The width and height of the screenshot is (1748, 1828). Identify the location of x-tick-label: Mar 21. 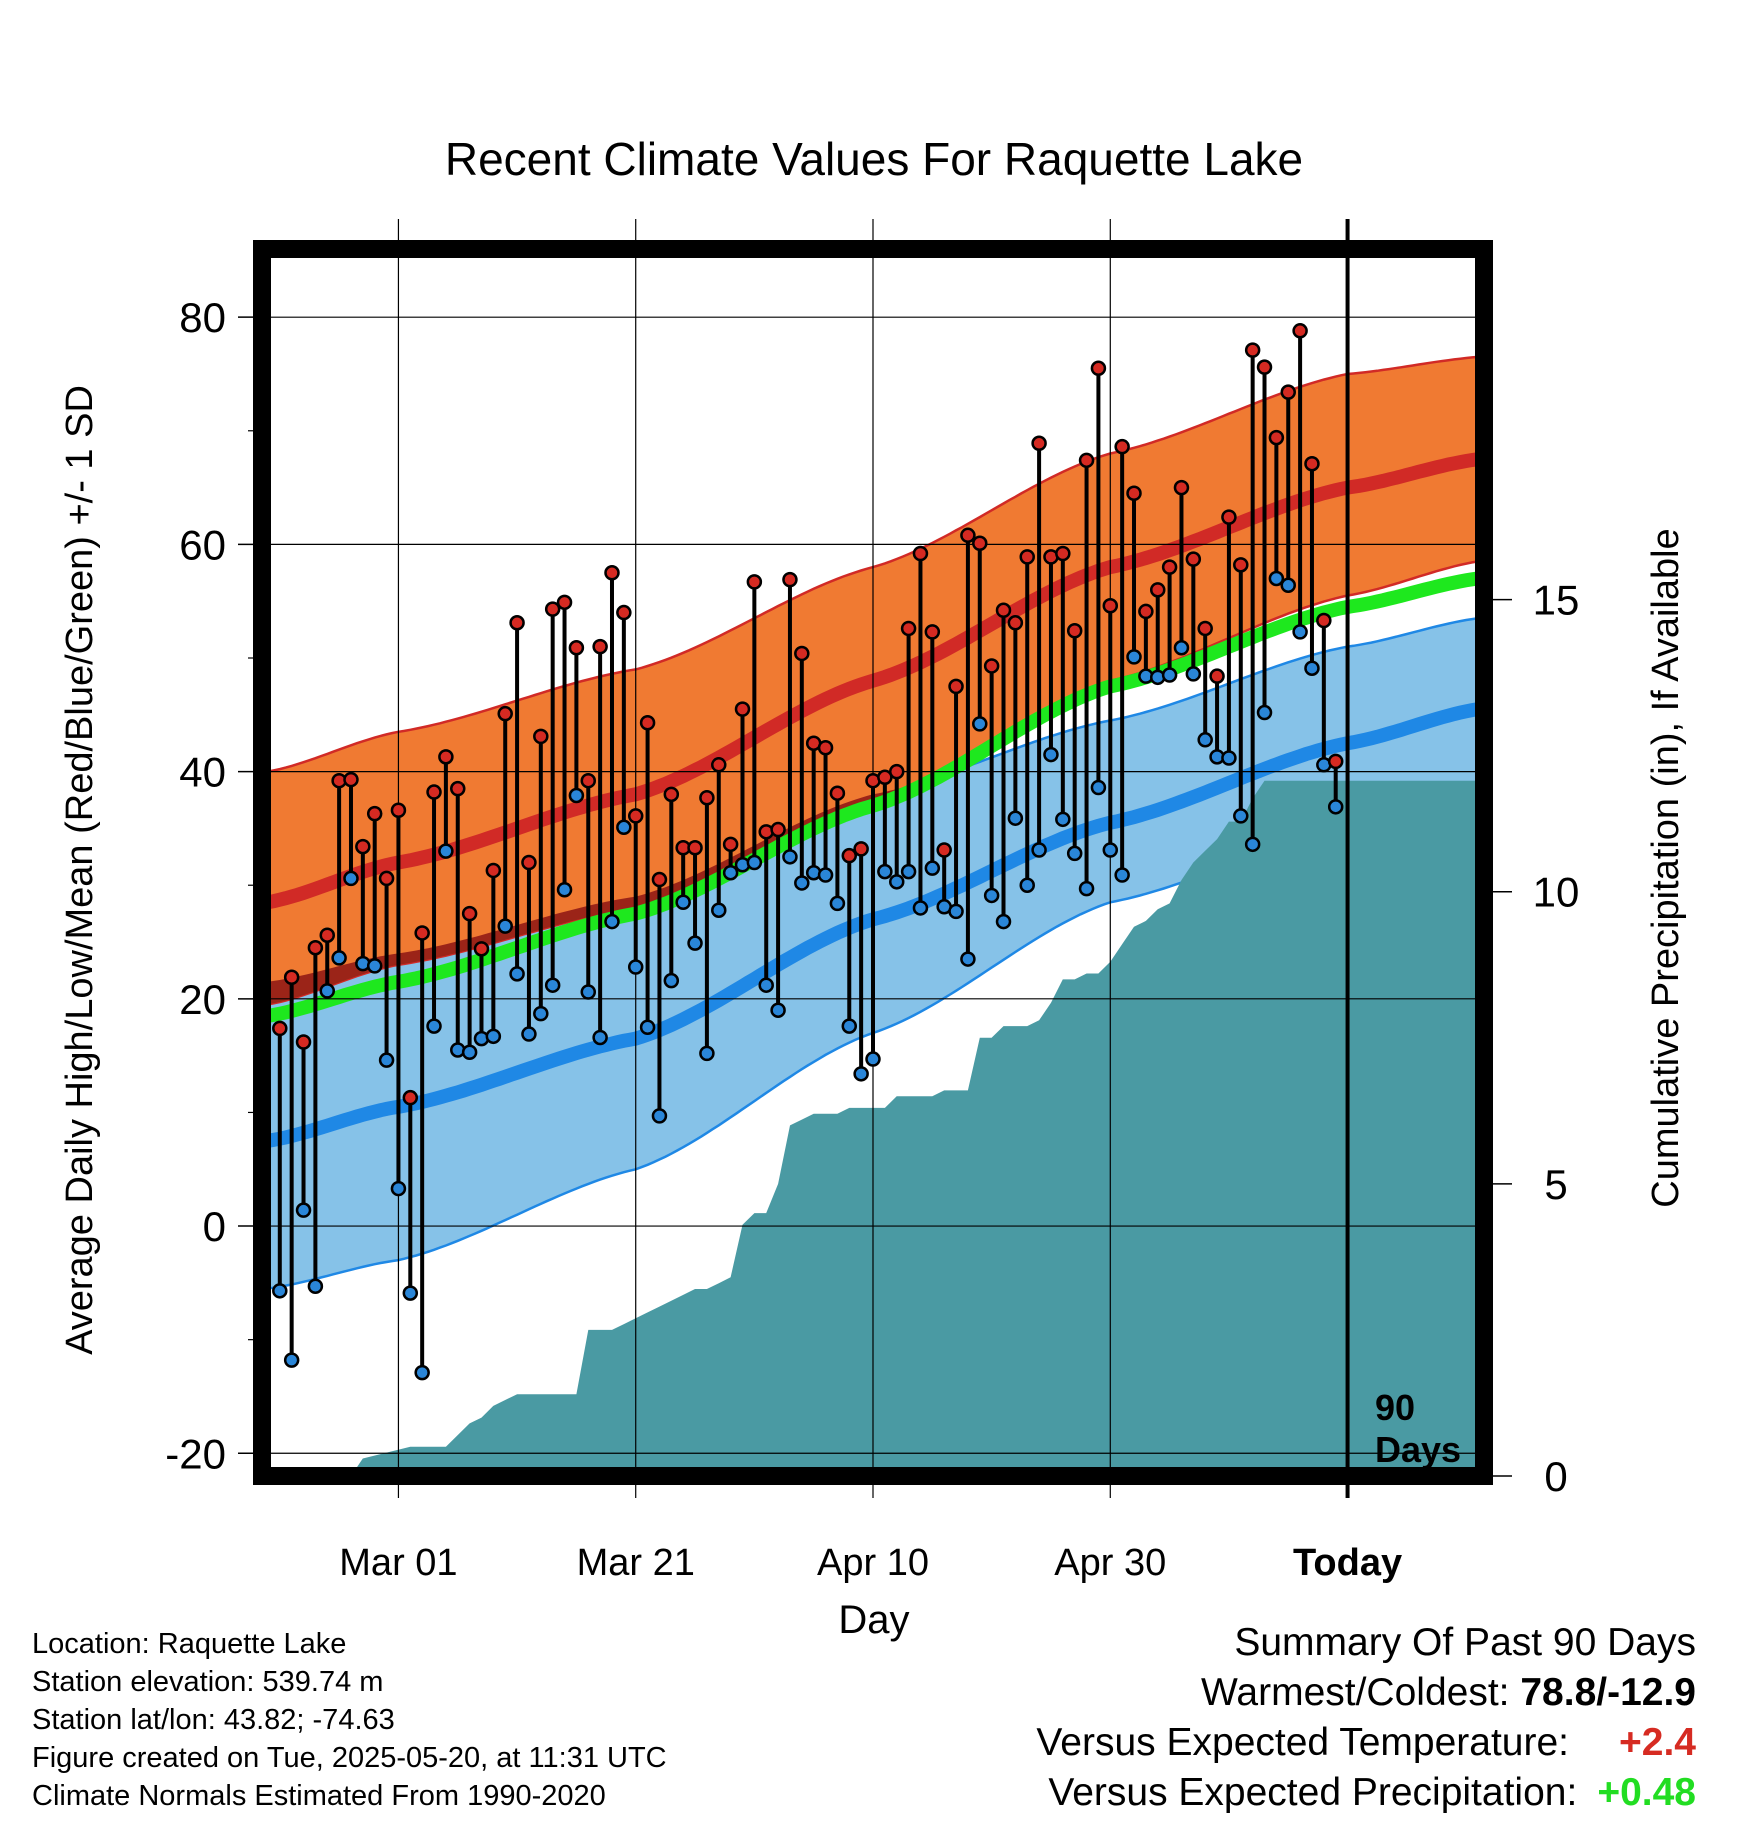
(636, 1563).